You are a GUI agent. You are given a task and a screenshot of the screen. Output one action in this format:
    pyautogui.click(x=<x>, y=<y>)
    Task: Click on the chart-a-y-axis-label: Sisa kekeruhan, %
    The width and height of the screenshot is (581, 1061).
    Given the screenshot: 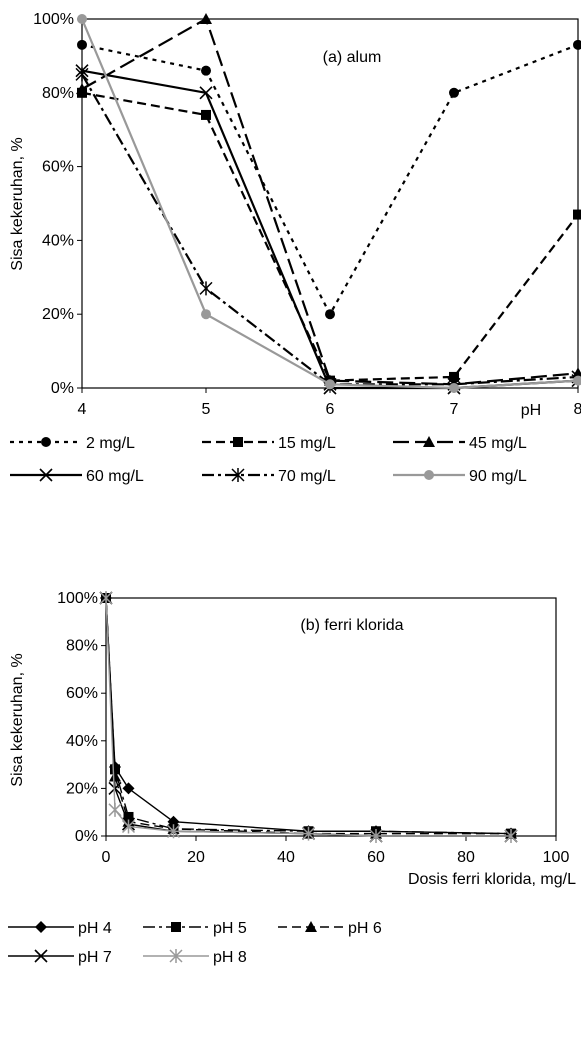 What is the action you would take?
    pyautogui.click(x=17, y=203)
    